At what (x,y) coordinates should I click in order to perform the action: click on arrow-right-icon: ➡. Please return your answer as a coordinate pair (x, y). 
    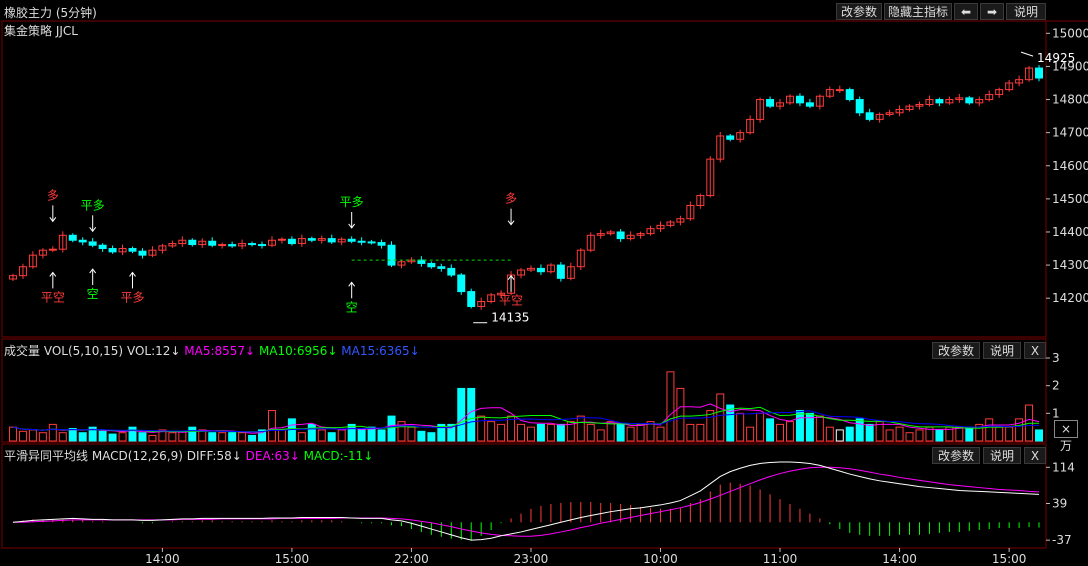
    Looking at the image, I should click on (992, 11).